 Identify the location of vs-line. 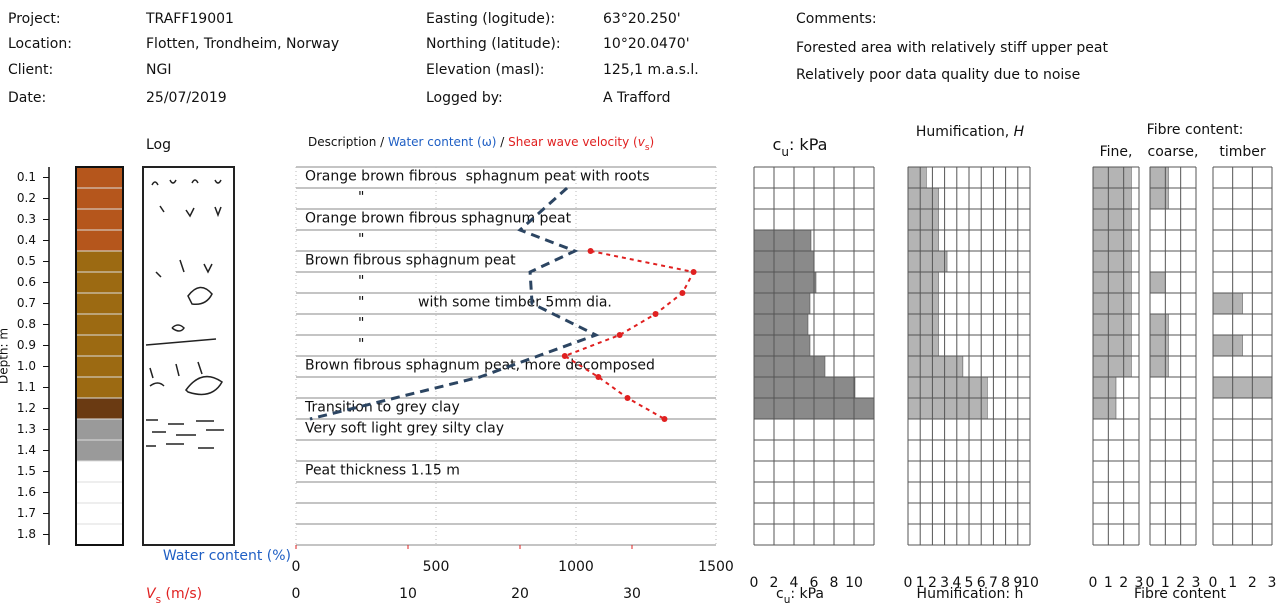
(629, 335).